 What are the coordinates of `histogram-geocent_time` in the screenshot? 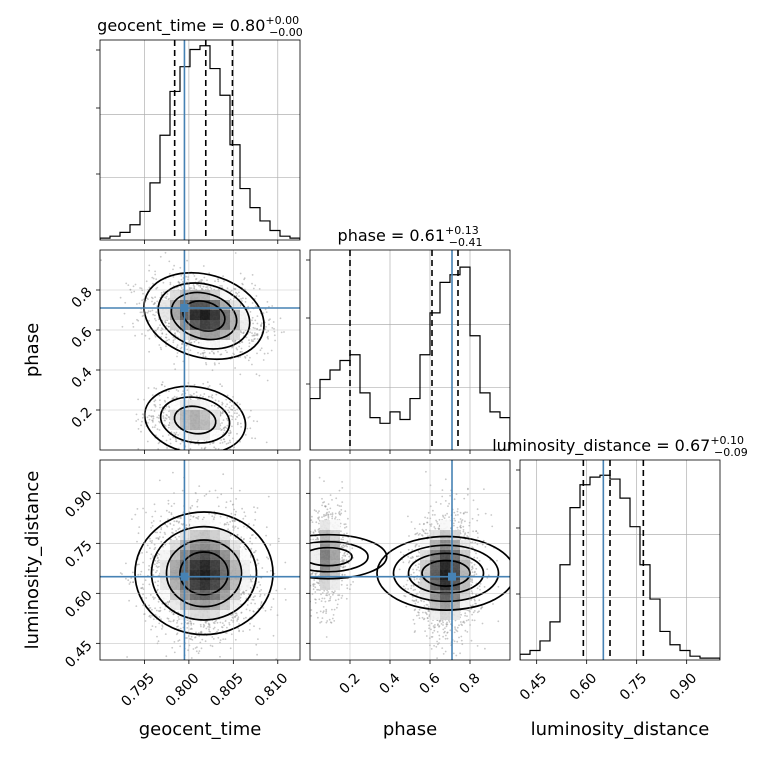 It's located at (200, 142).